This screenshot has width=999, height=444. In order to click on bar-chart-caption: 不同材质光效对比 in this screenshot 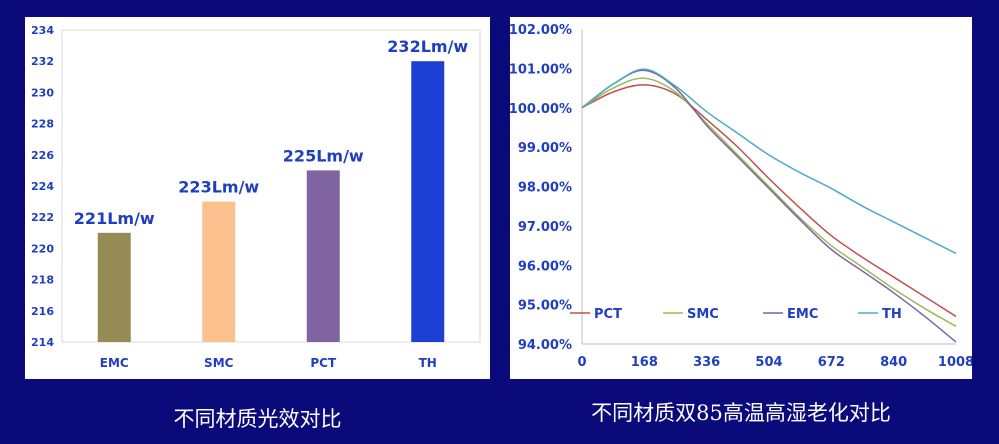, I will do `click(257, 419)`.